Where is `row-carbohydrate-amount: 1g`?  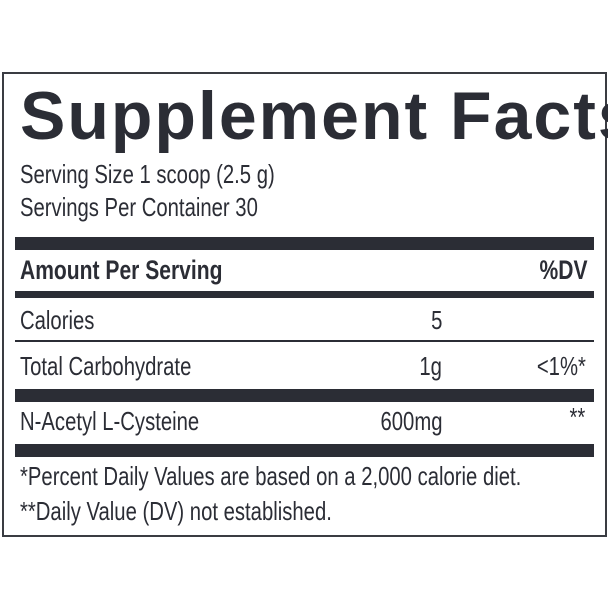 row-carbohydrate-amount: 1g is located at coordinates (430, 366).